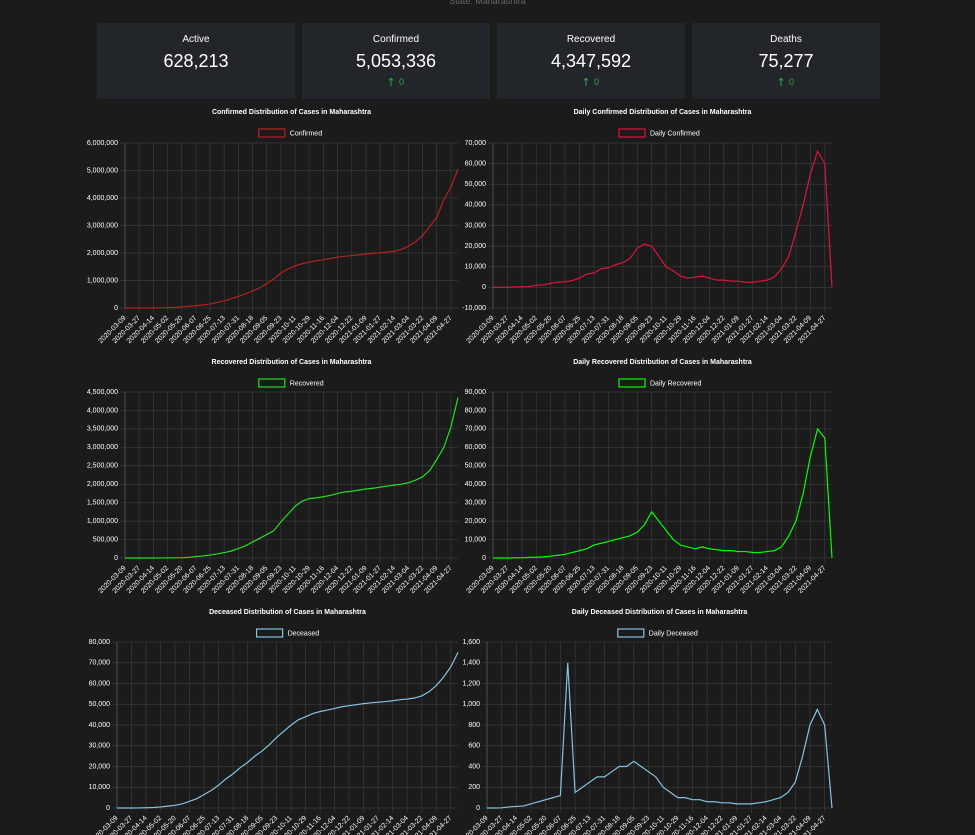  I want to click on y-tick-label: 500,000, so click(105, 539).